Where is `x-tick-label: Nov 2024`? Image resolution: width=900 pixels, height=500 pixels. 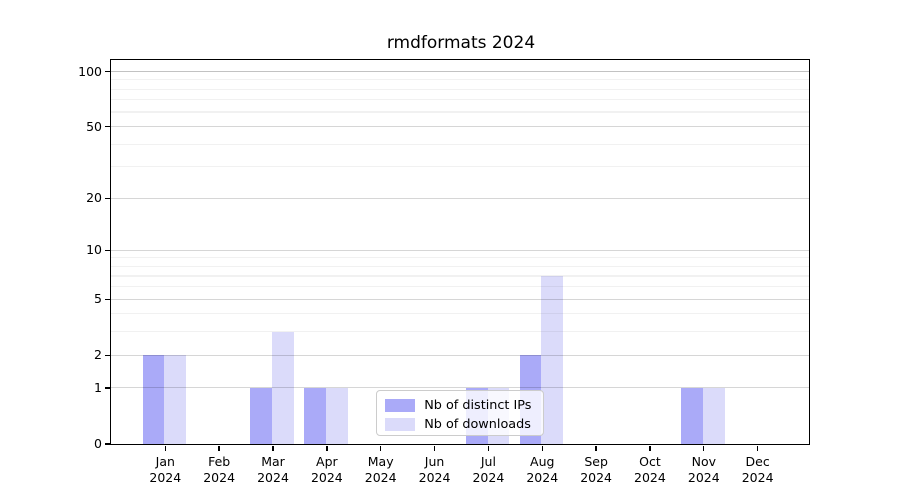 x-tick-label: Nov 2024 is located at coordinates (704, 470).